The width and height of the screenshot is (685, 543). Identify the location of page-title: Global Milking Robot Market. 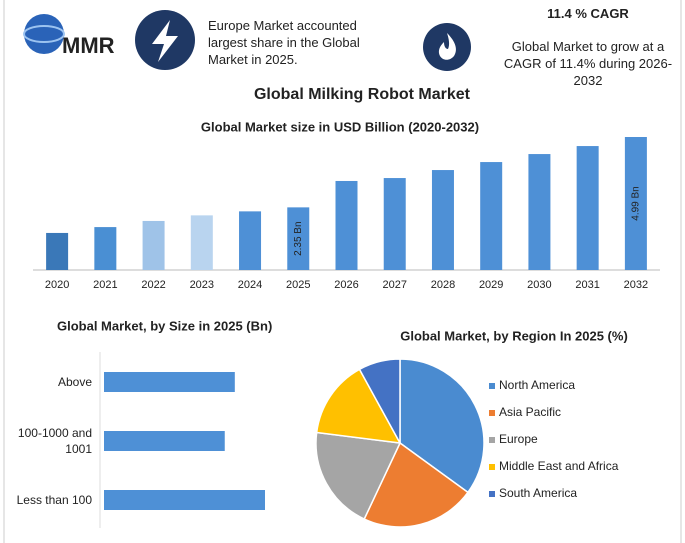
(362, 94).